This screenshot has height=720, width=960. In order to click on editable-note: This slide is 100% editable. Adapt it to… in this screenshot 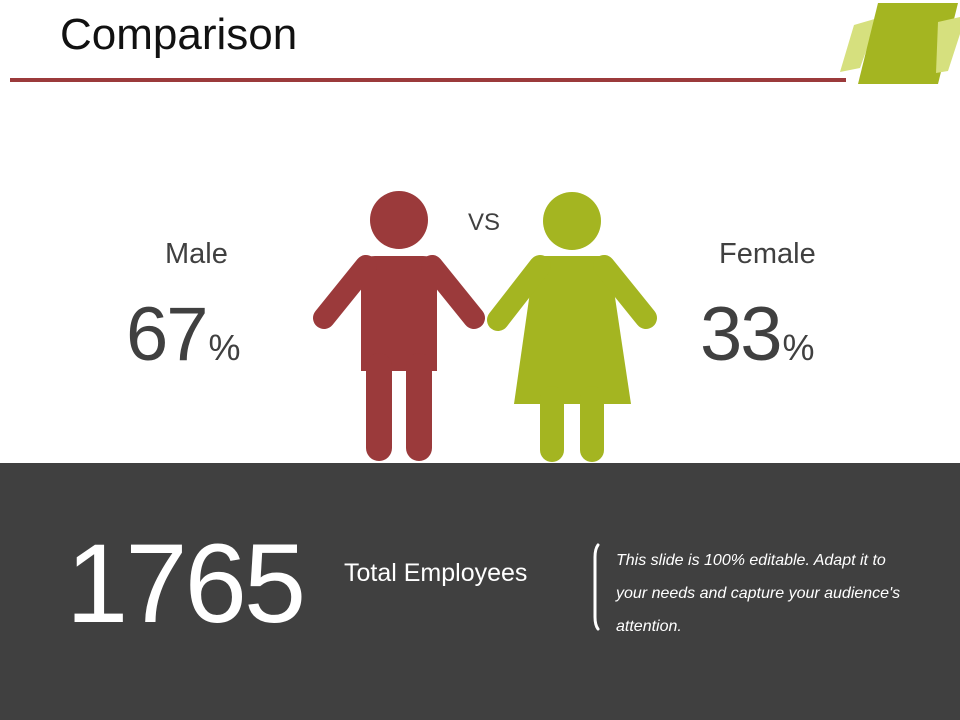, I will do `click(758, 593)`.